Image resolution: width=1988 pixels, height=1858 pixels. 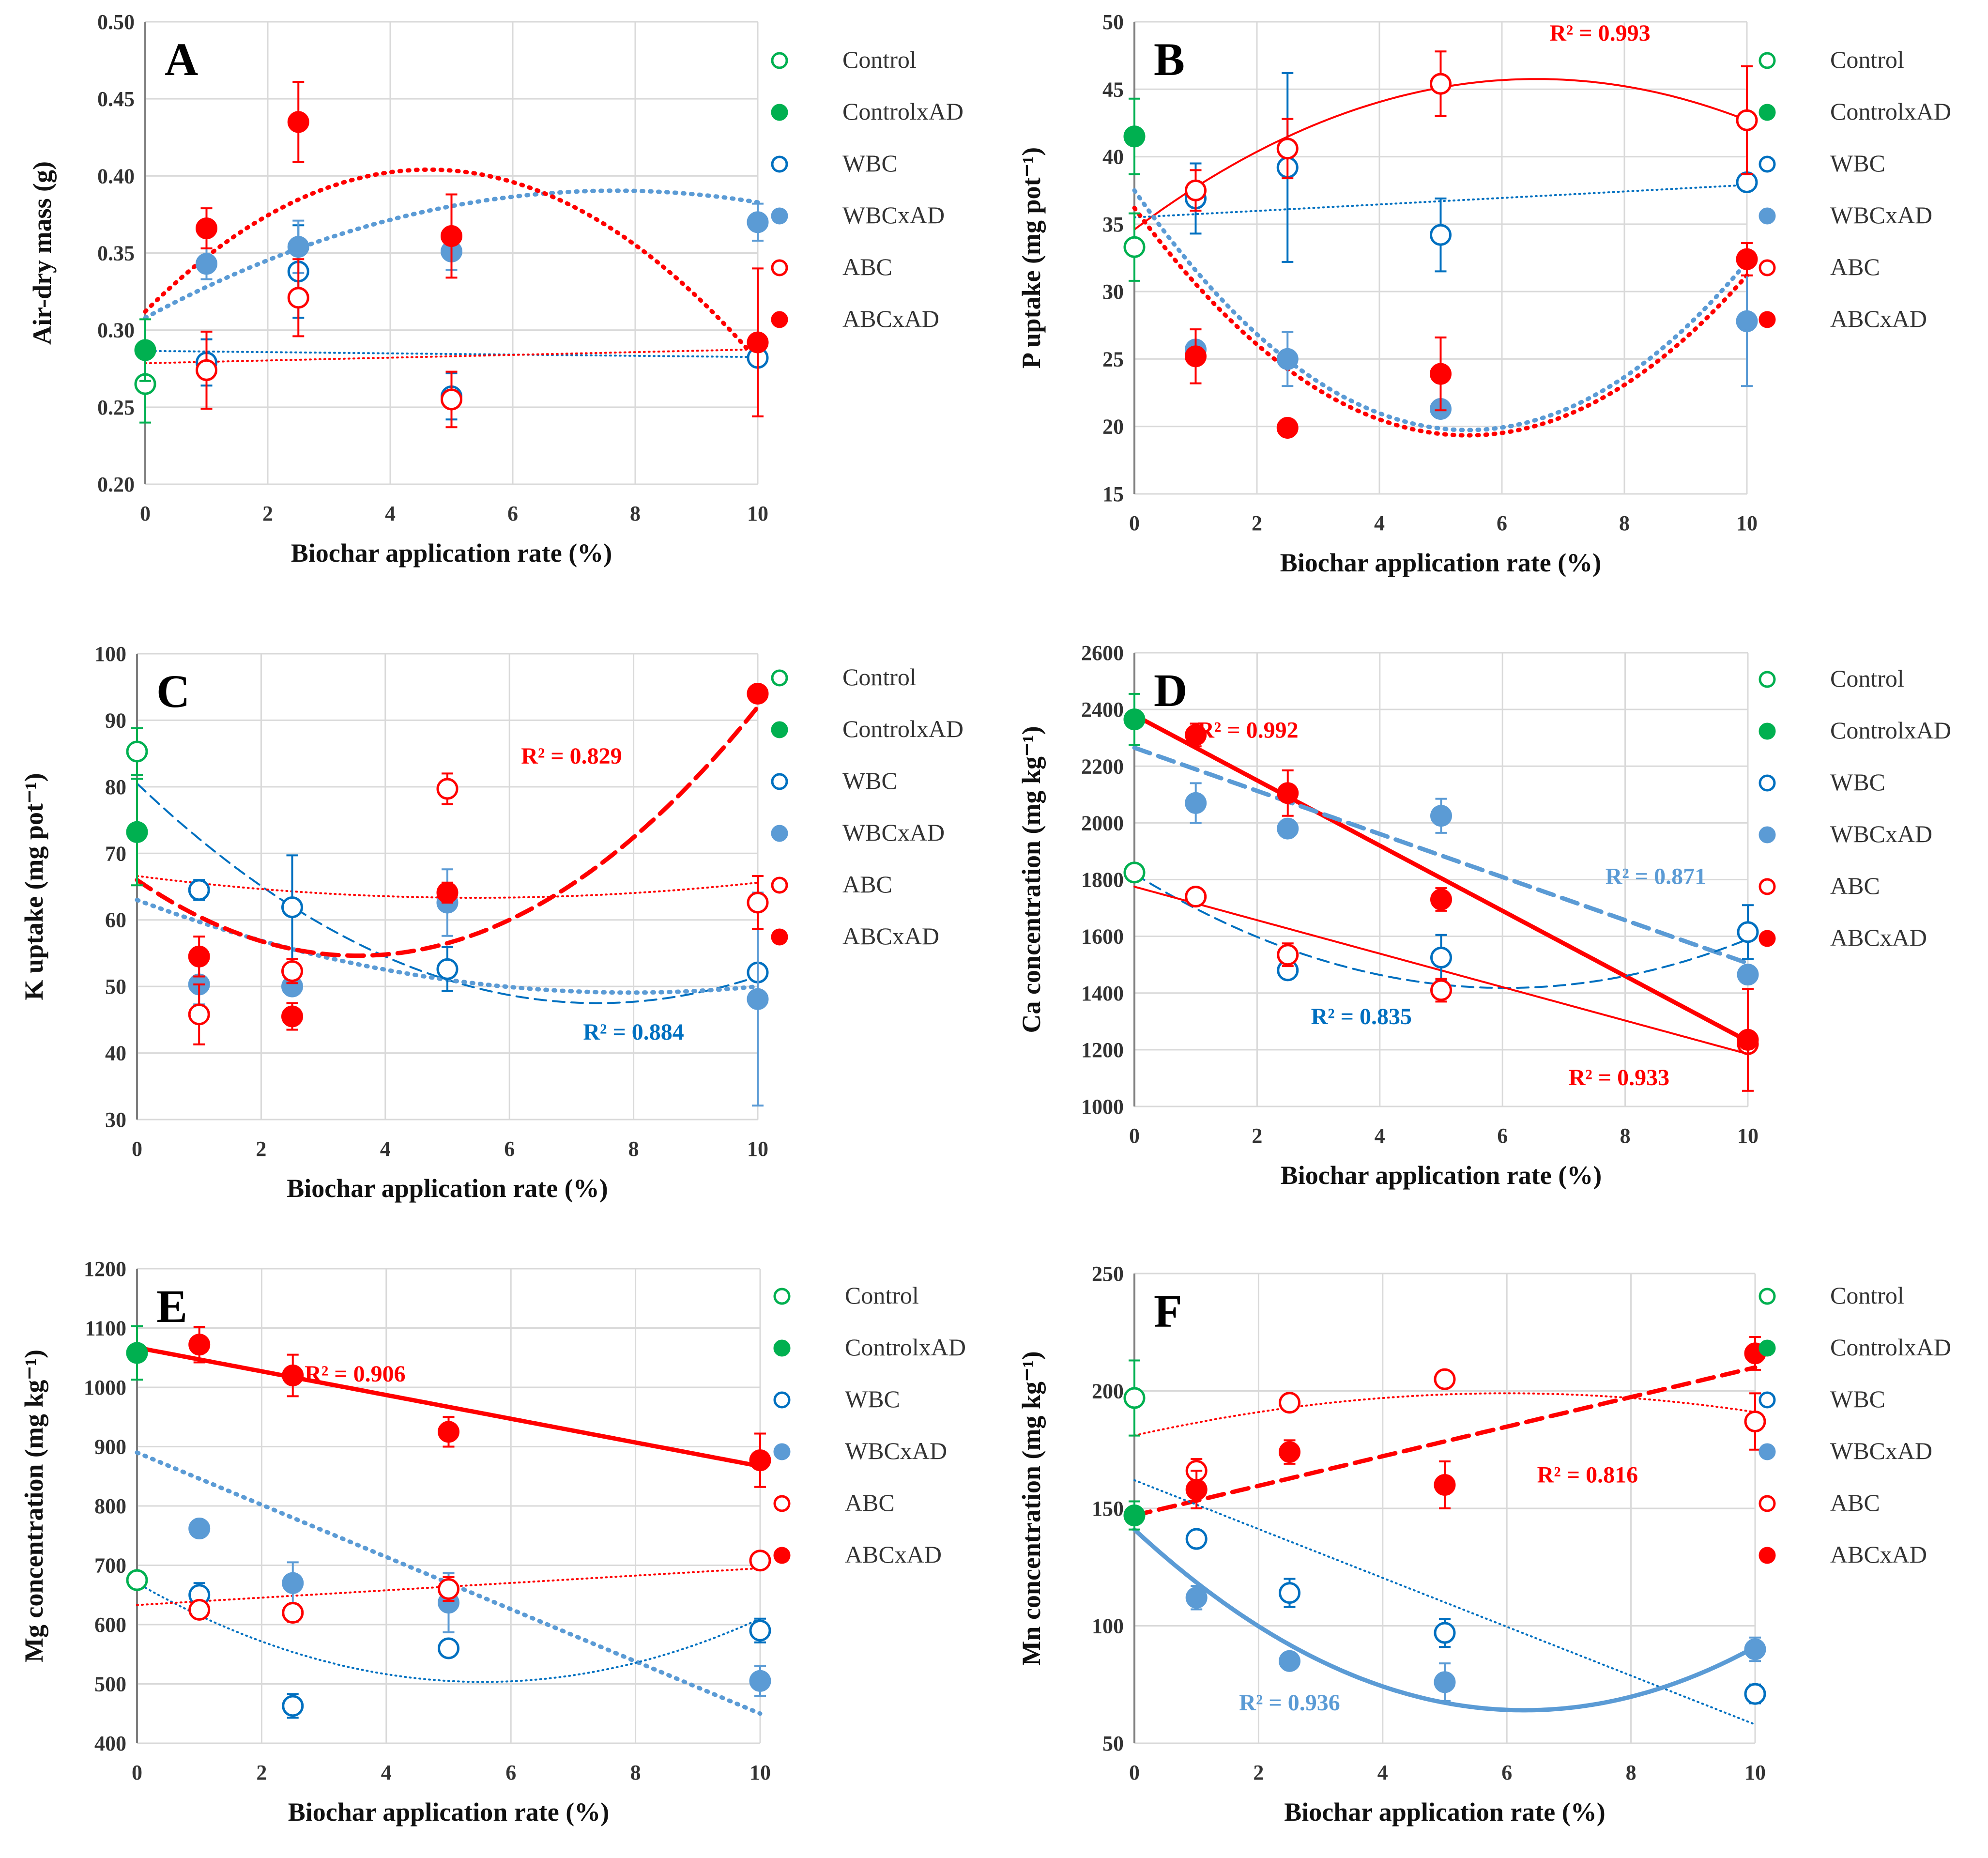 What do you see at coordinates (757, 1149) in the screenshot?
I see `x-tick-label: 10` at bounding box center [757, 1149].